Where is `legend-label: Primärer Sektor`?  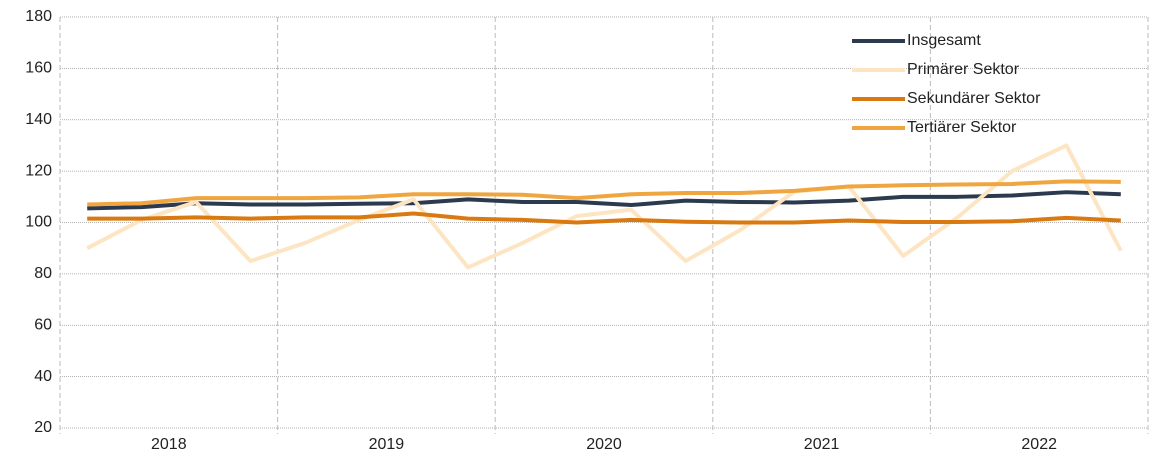 legend-label: Primärer Sektor is located at coordinates (963, 69).